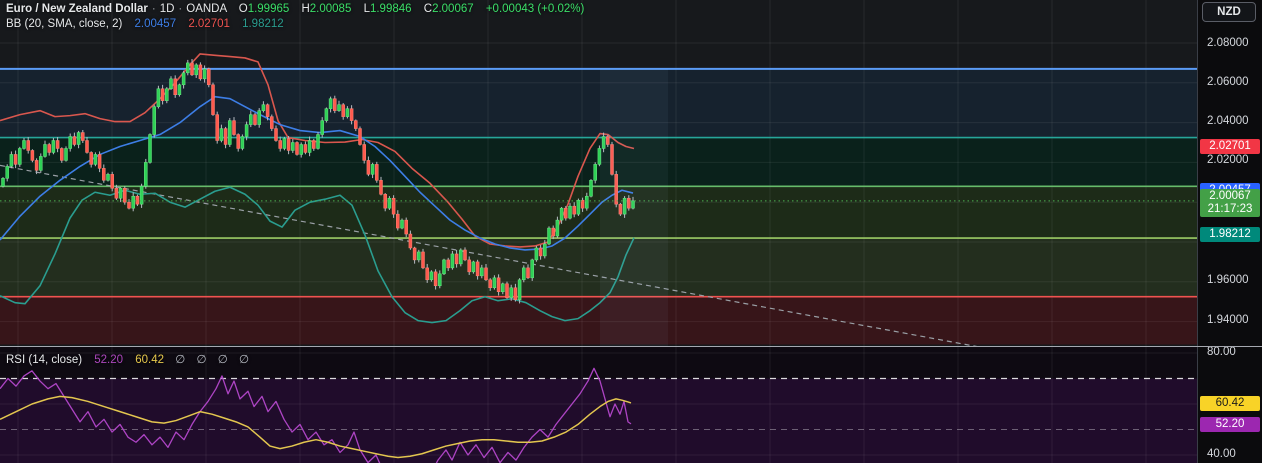  I want to click on rsi-axis-label: 80.00, so click(1221, 352).